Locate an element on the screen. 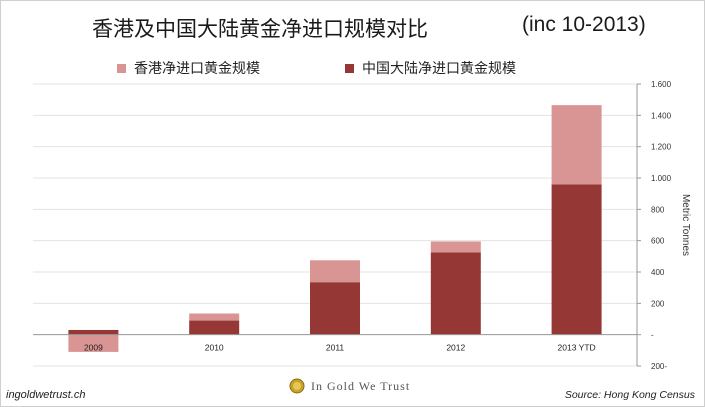 This screenshot has width=705, height=407. footer-source: Source: Hong Kong Census is located at coordinates (629, 395).